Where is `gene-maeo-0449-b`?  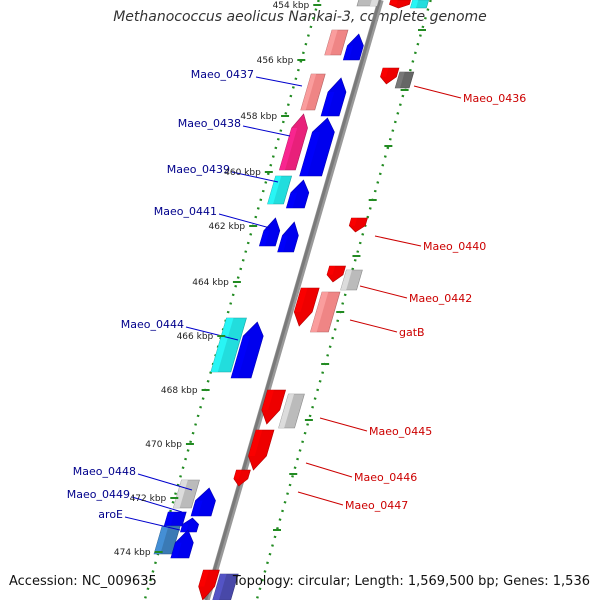
gene-maeo-0449-b is located at coordinates (189, 525).